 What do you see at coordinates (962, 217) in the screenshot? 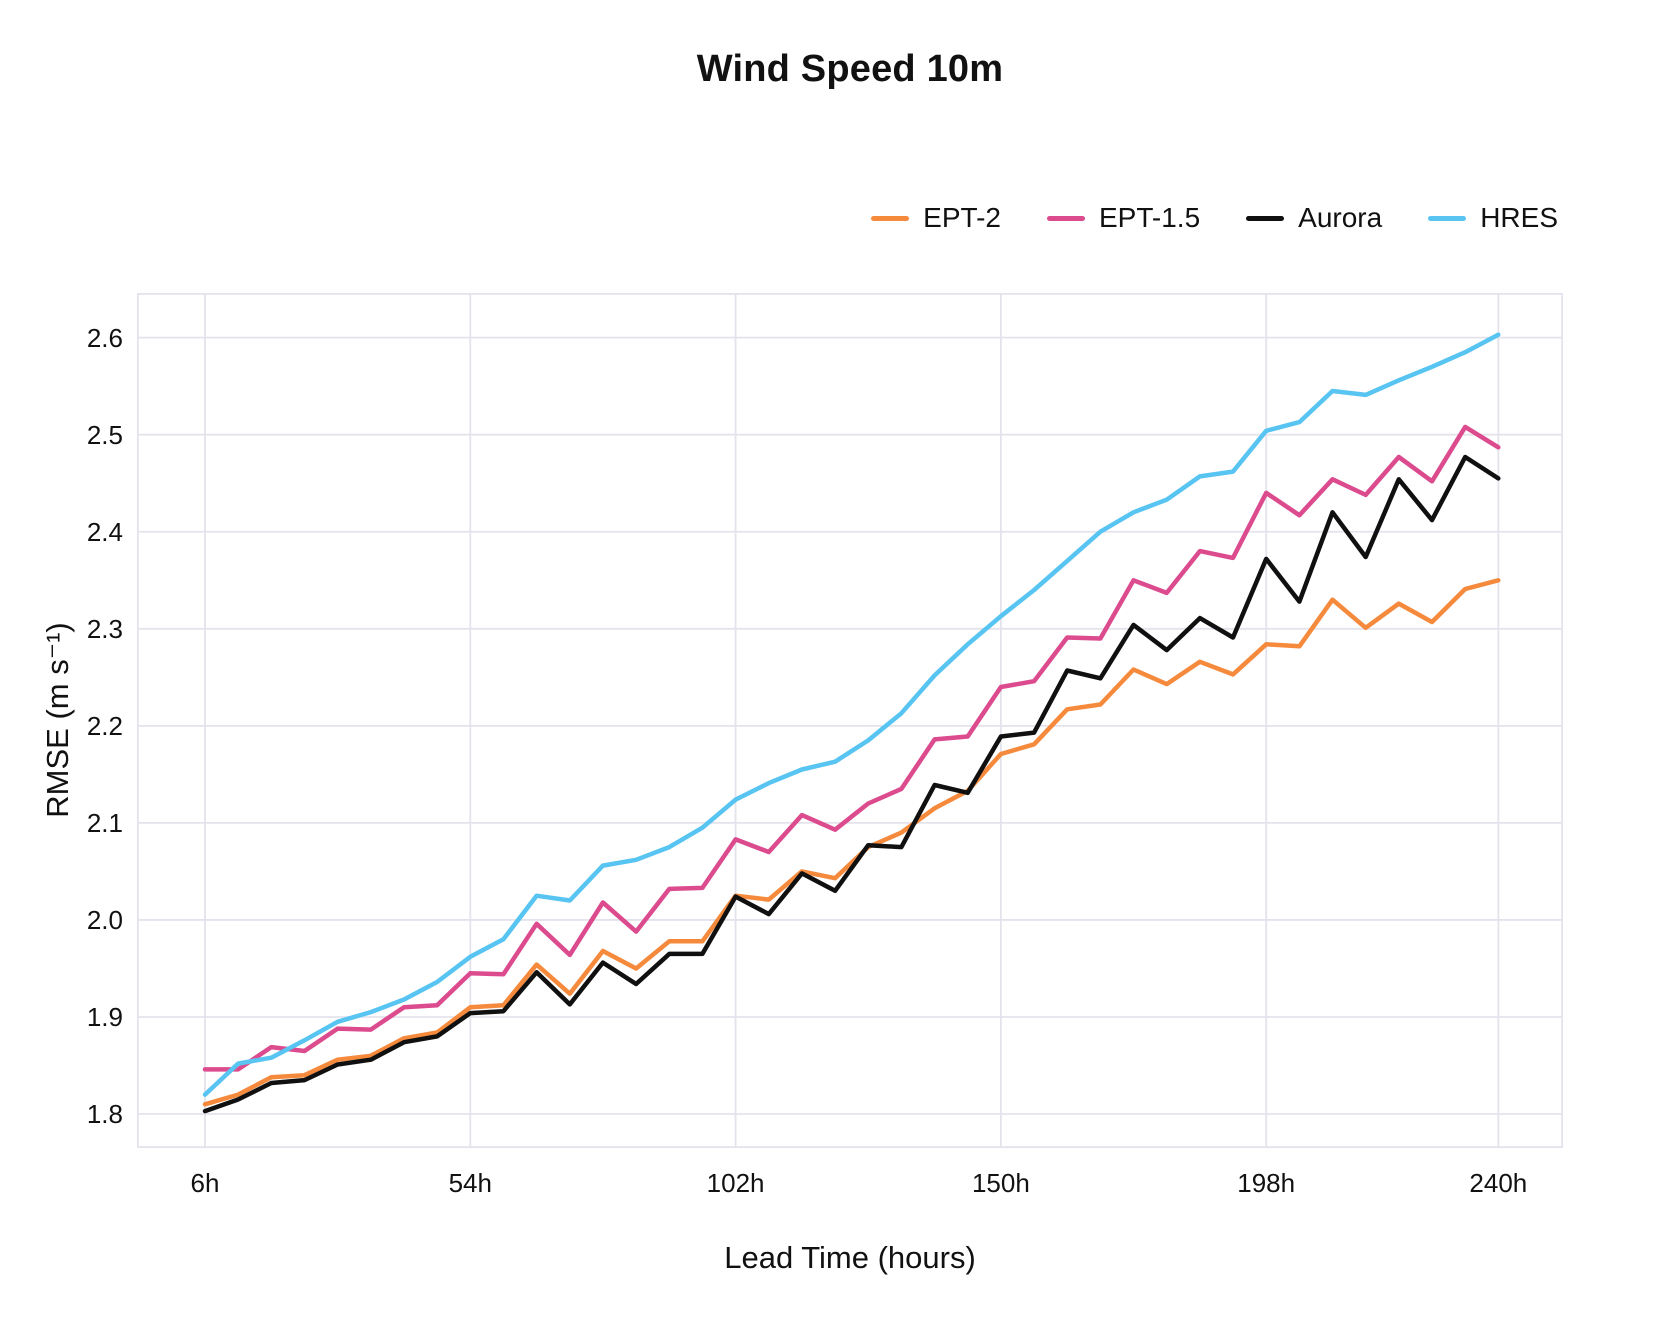
I see `legend-label: EPT-2` at bounding box center [962, 217].